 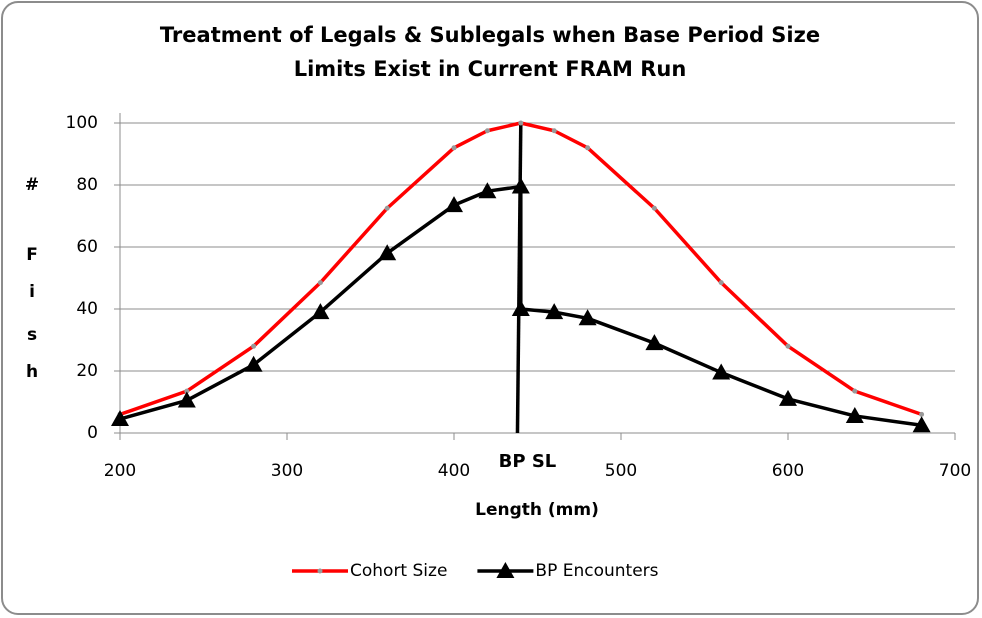 I want to click on x-tick-label: 300, so click(x=287, y=471).